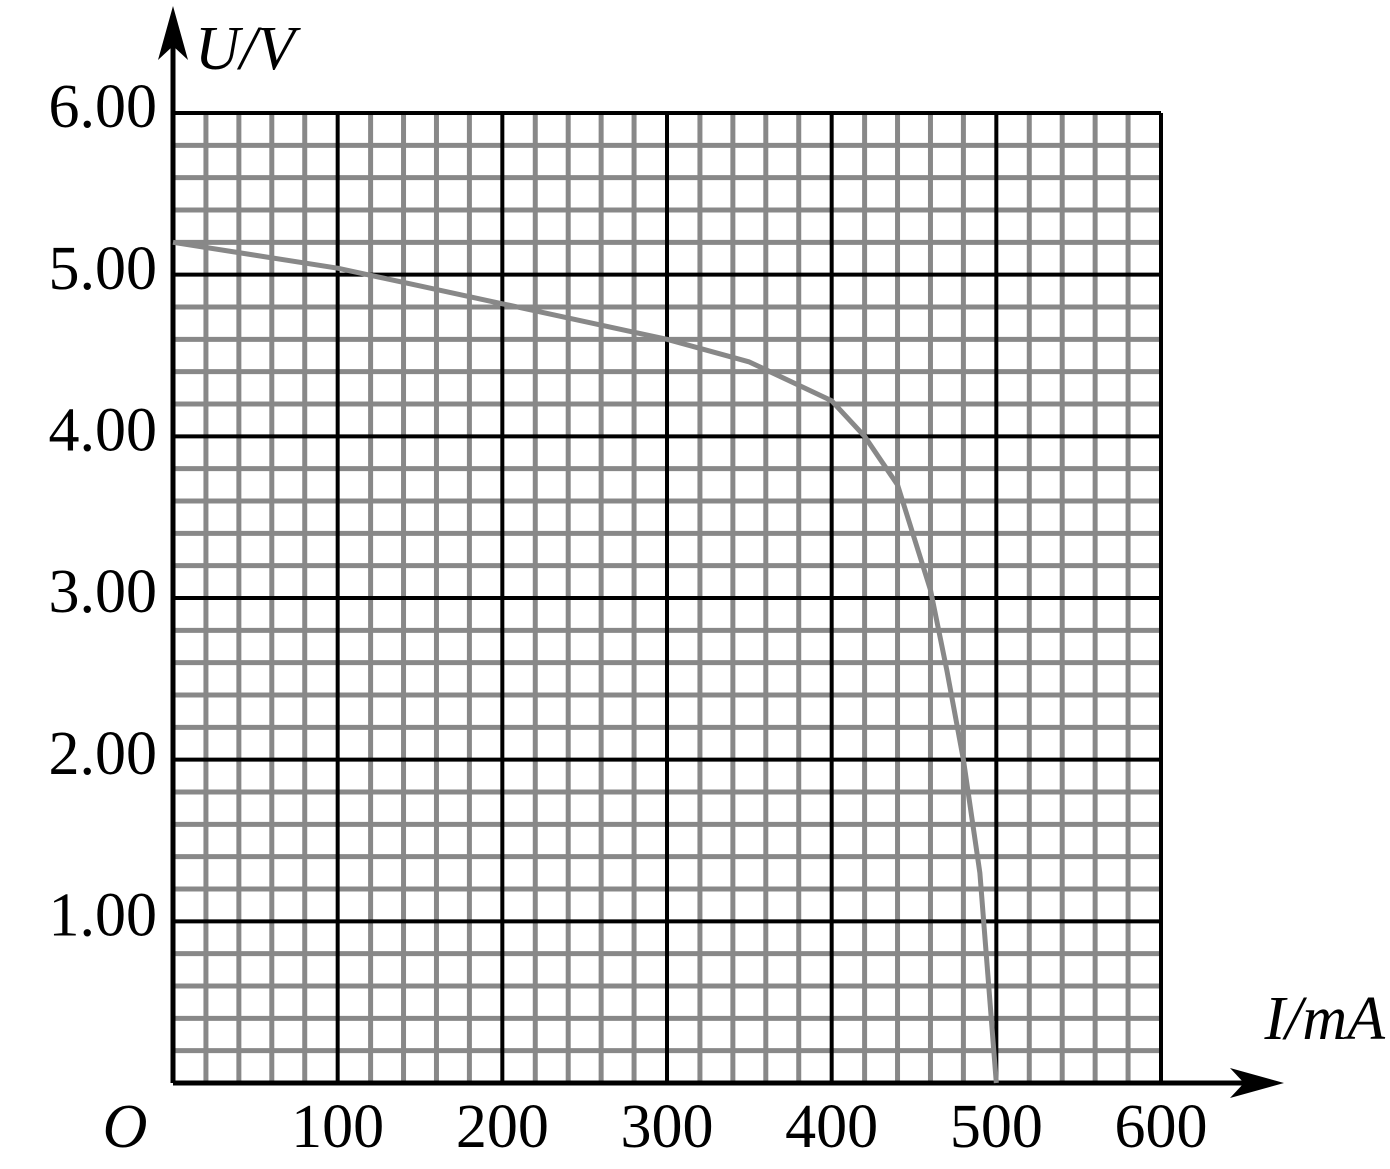 Image resolution: width=1390 pixels, height=1169 pixels. Describe the element at coordinates (103, 592) in the screenshot. I see `y-tick-label: 3.00` at that location.